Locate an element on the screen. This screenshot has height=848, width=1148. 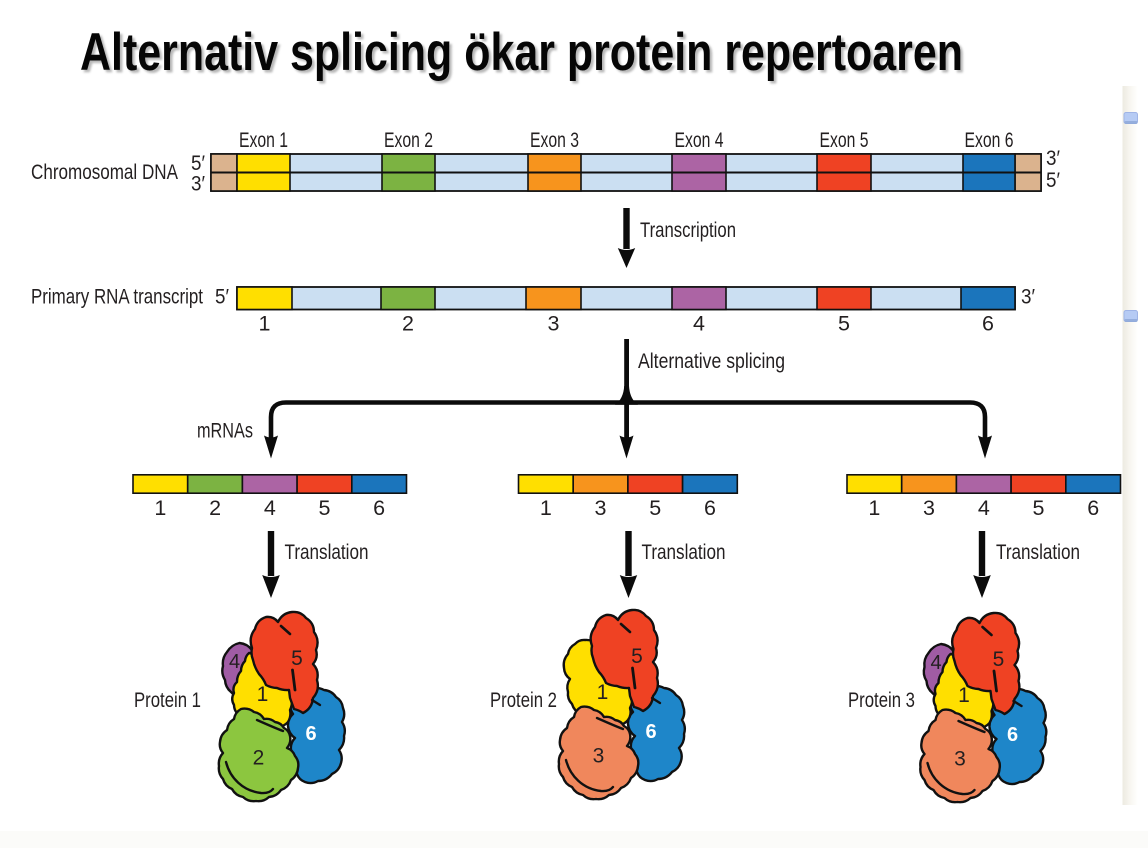
svg-text: Protein 2 is located at coordinates (523, 700).